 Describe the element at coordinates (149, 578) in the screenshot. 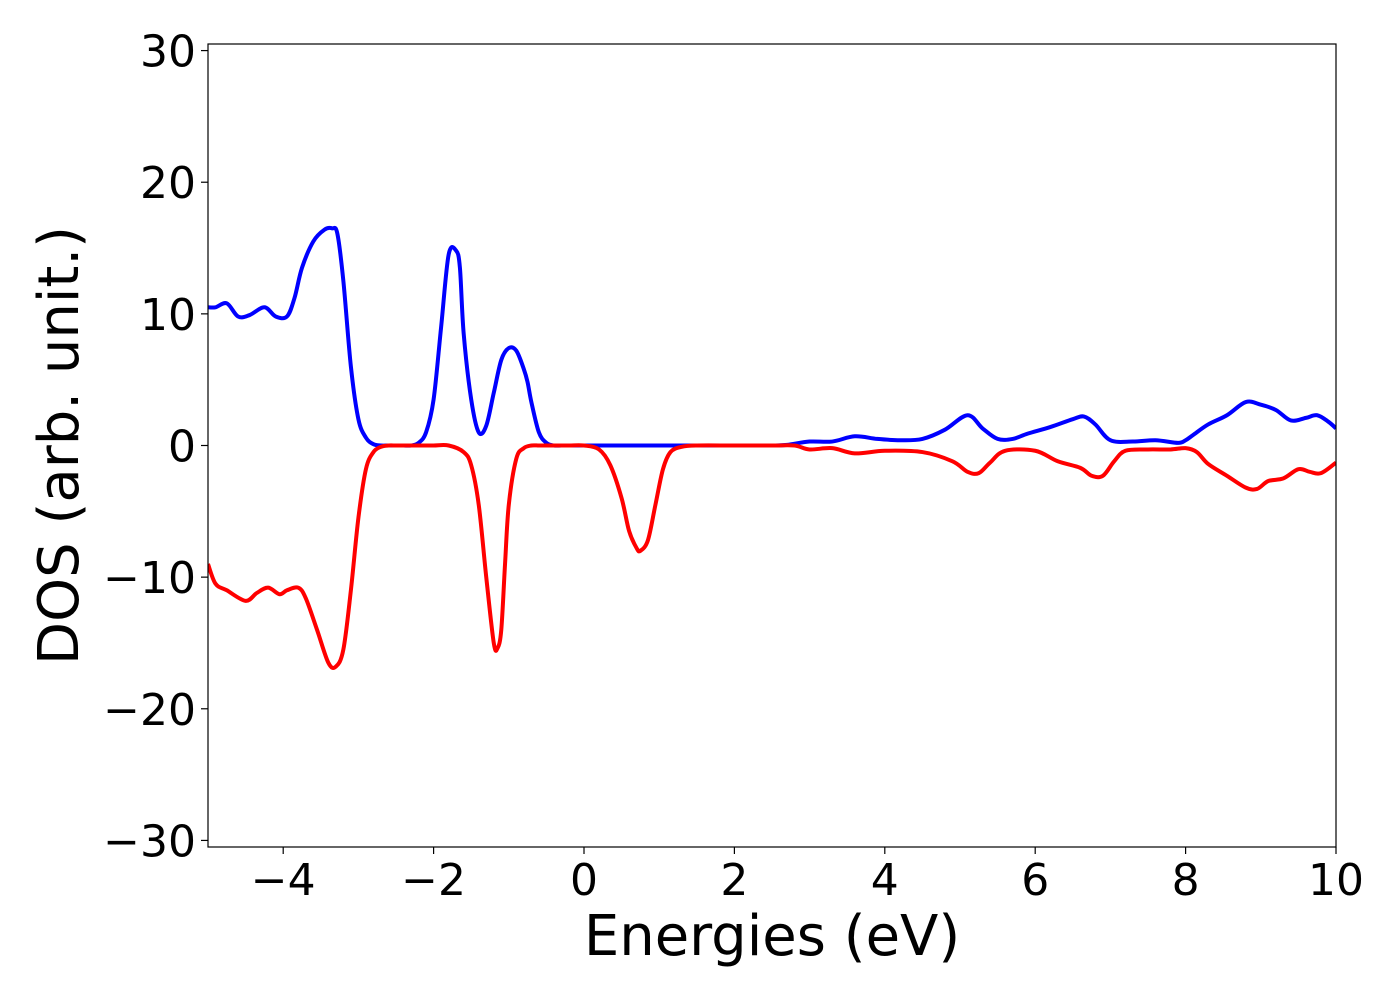

I see `y-tick-label: −10` at that location.